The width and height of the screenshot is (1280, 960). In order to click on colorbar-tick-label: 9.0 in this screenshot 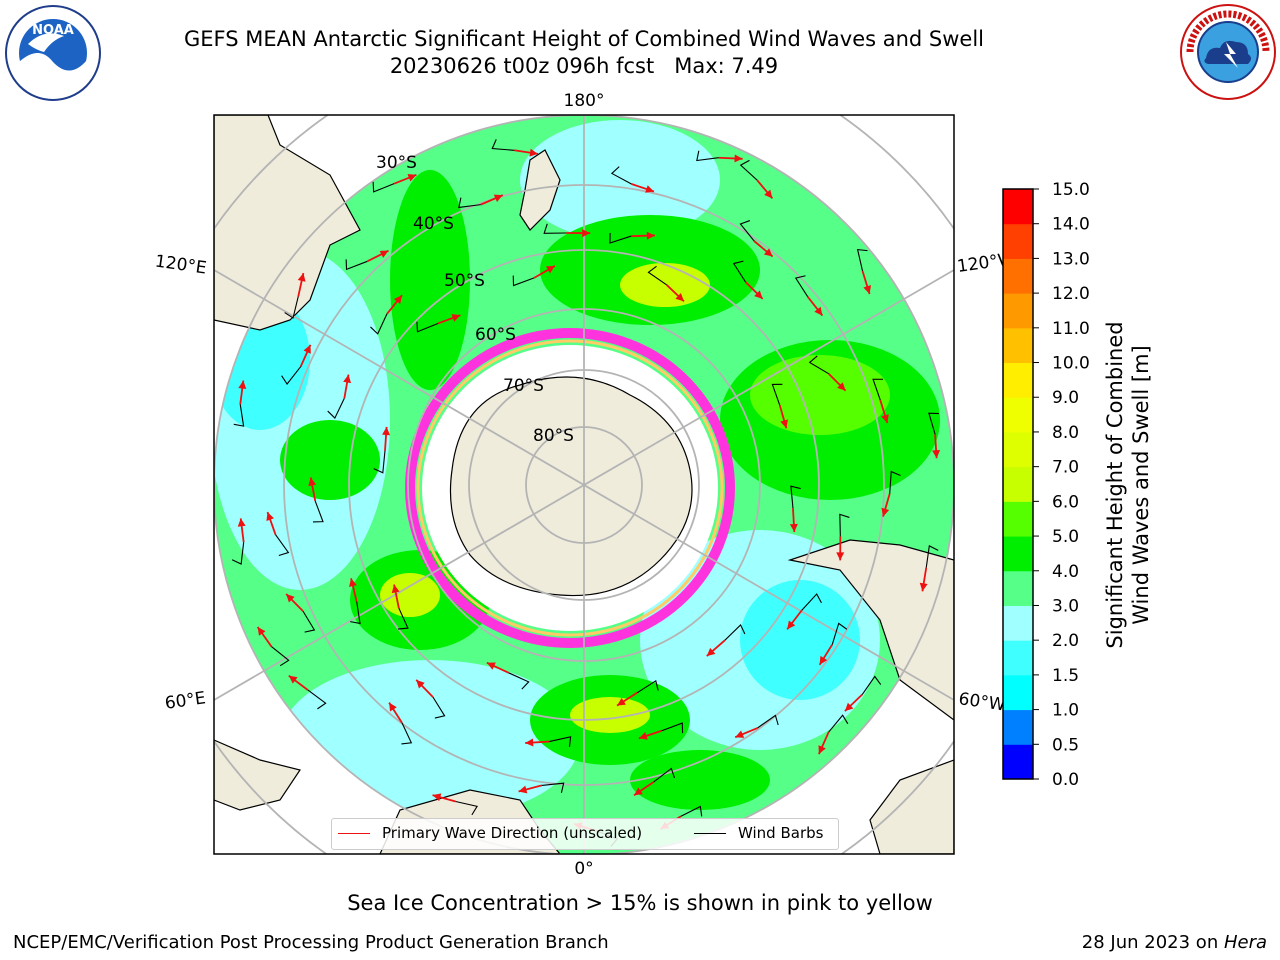, I will do `click(1065, 398)`.